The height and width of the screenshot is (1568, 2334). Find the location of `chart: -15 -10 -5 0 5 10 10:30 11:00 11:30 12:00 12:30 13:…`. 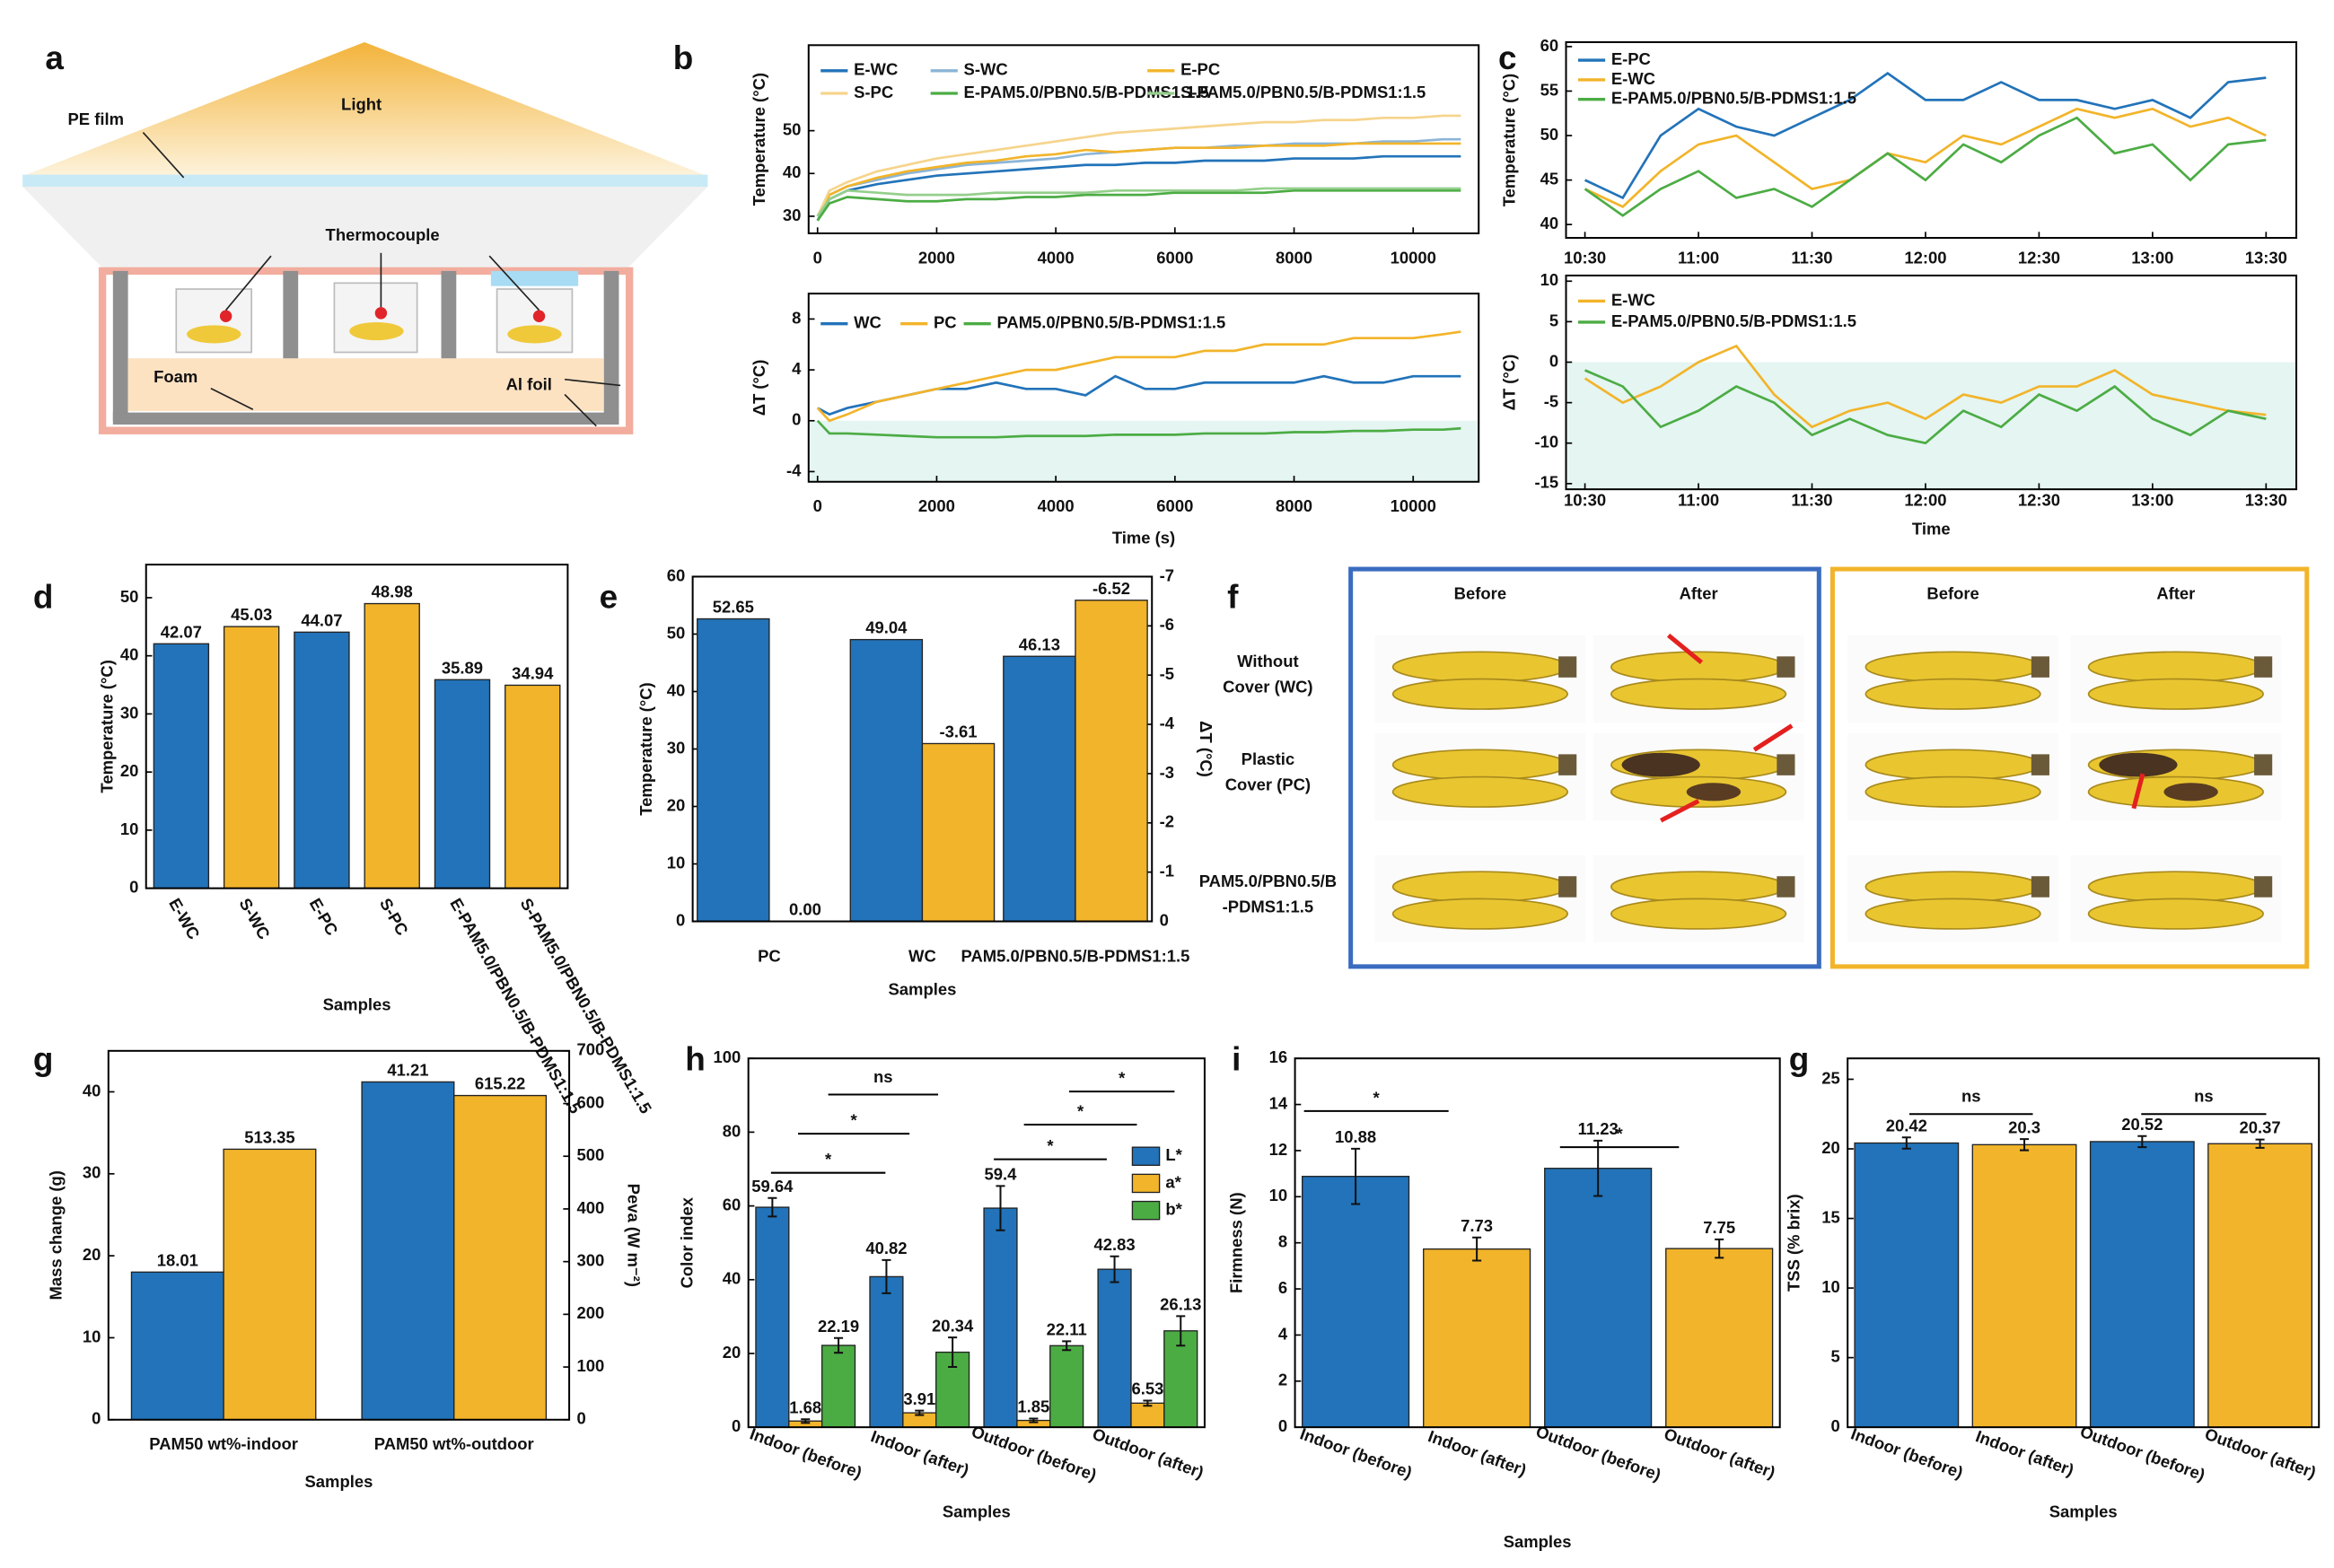

chart: -15 -10 -5 0 5 10 10:30 11:00 11:30 12:00 12:30 13:… is located at coordinates (1898, 404).